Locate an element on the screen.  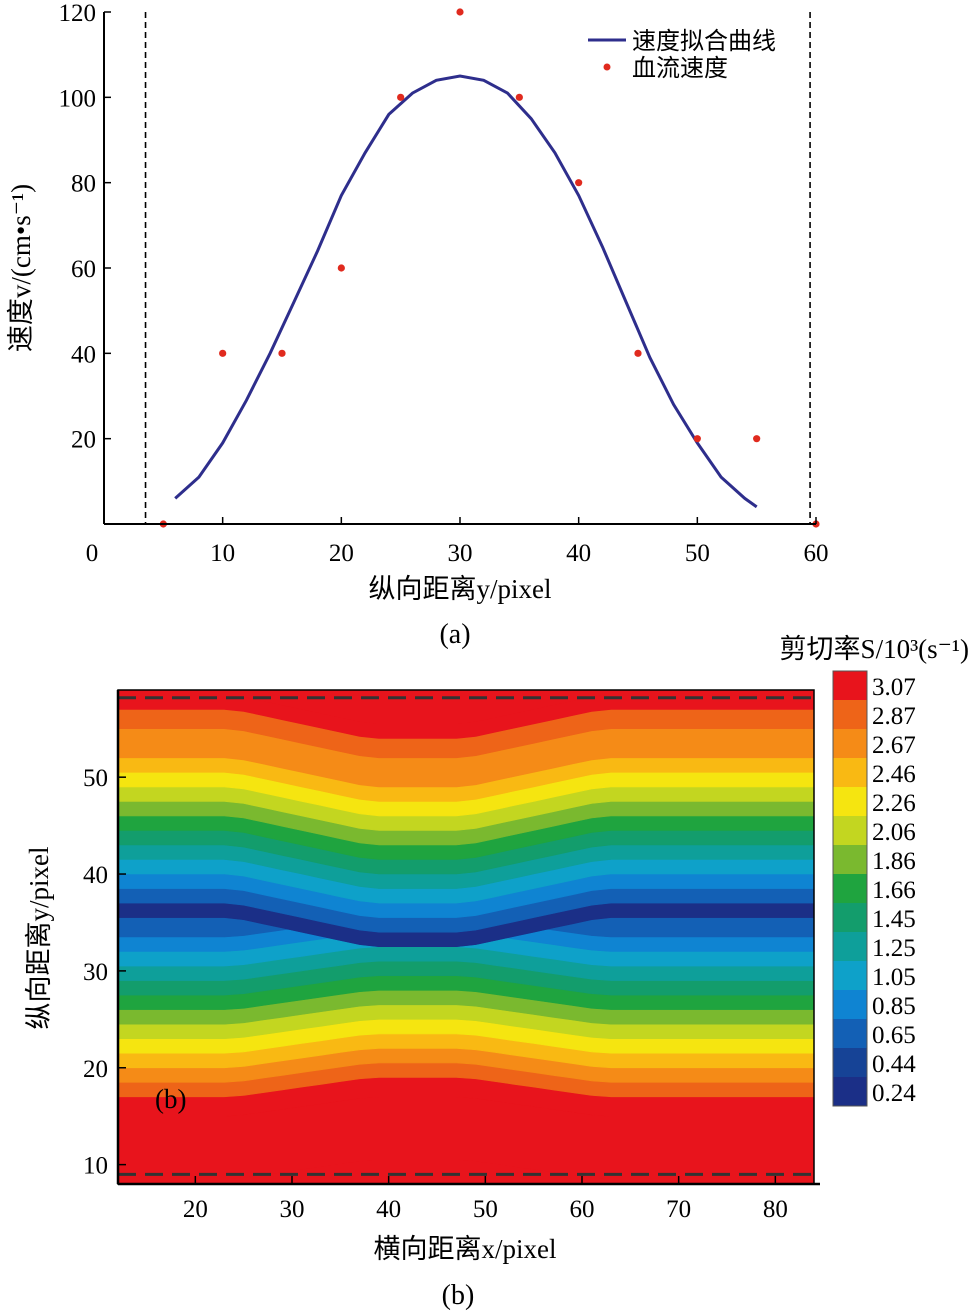
legend-points-swatch is located at coordinates (607, 67).